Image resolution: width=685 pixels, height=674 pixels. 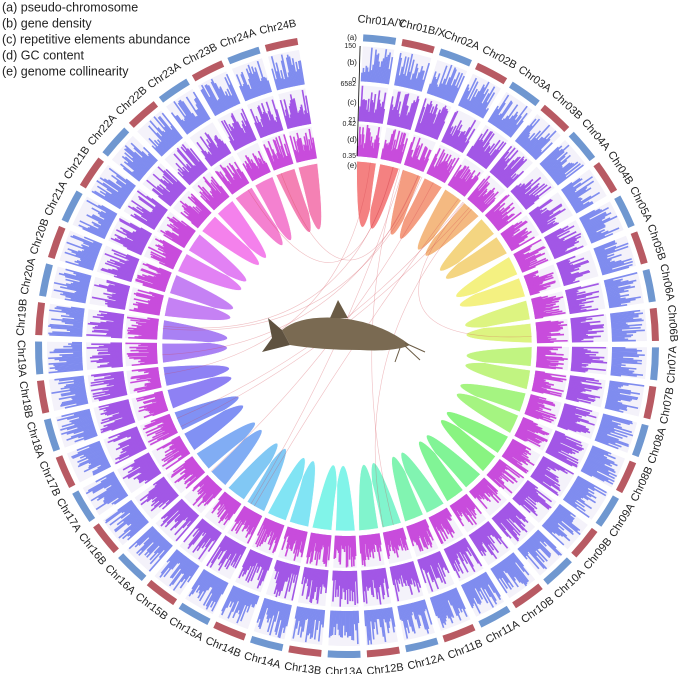 I want to click on cross-link, so click(x=475, y=270).